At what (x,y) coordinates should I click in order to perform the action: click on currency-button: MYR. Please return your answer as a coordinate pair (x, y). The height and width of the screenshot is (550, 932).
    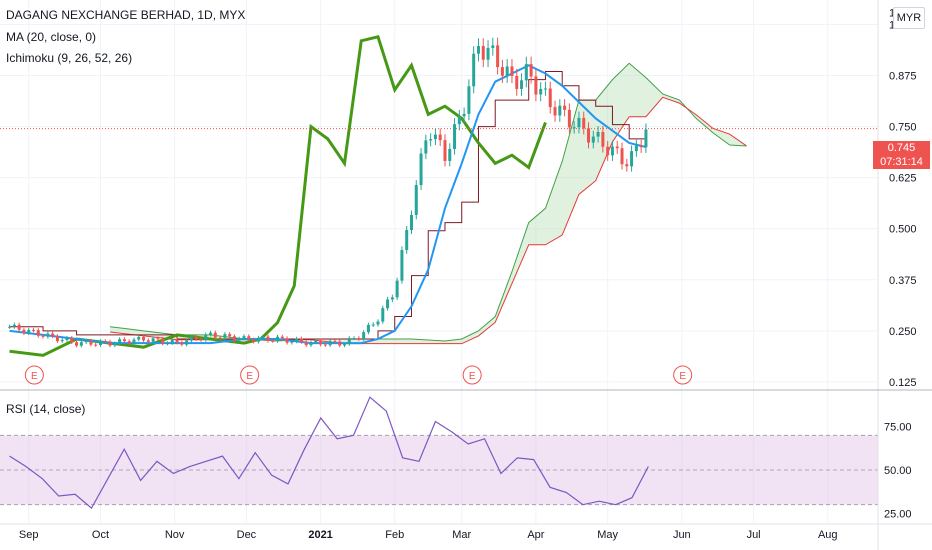
    Looking at the image, I should click on (909, 18).